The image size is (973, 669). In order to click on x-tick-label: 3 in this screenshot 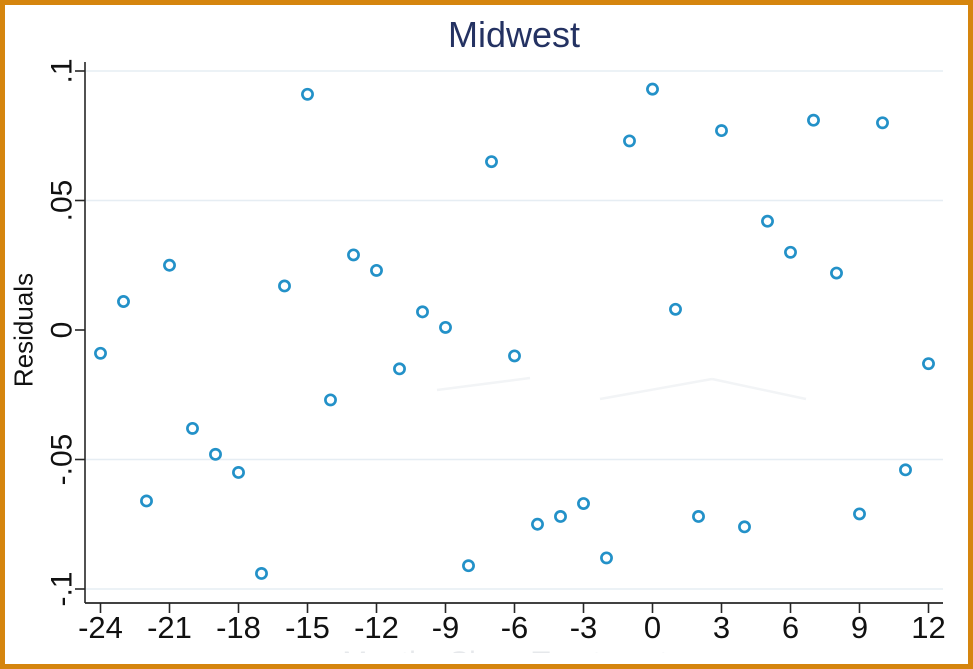, I will do `click(721, 627)`.